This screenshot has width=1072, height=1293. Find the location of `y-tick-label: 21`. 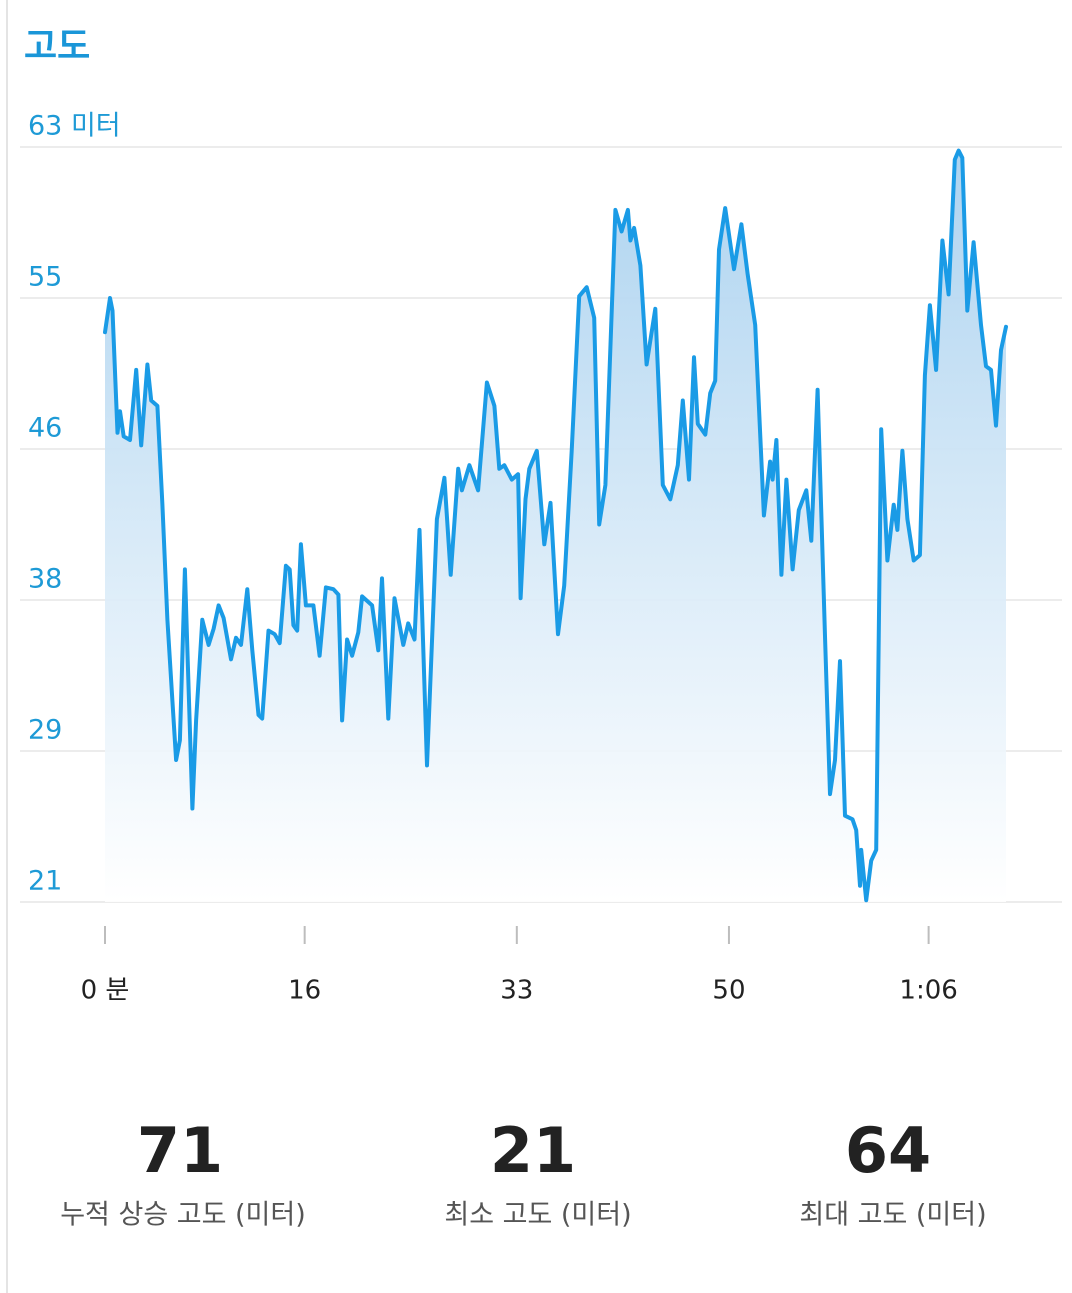

y-tick-label: 21 is located at coordinates (45, 881).